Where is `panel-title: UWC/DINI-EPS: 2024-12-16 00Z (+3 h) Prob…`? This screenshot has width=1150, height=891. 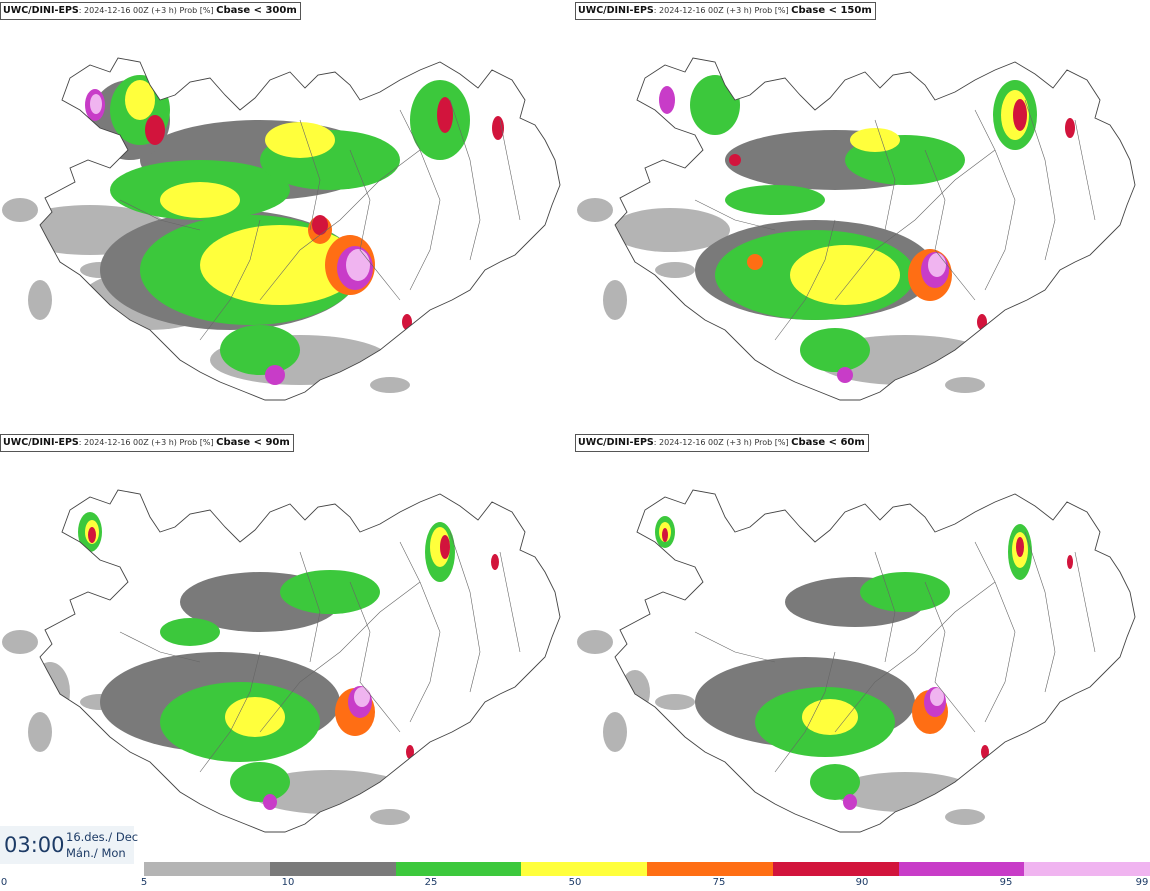
panel-title: UWC/DINI-EPS: 2024-12-16 00Z (+3 h) Prob… is located at coordinates (725, 11).